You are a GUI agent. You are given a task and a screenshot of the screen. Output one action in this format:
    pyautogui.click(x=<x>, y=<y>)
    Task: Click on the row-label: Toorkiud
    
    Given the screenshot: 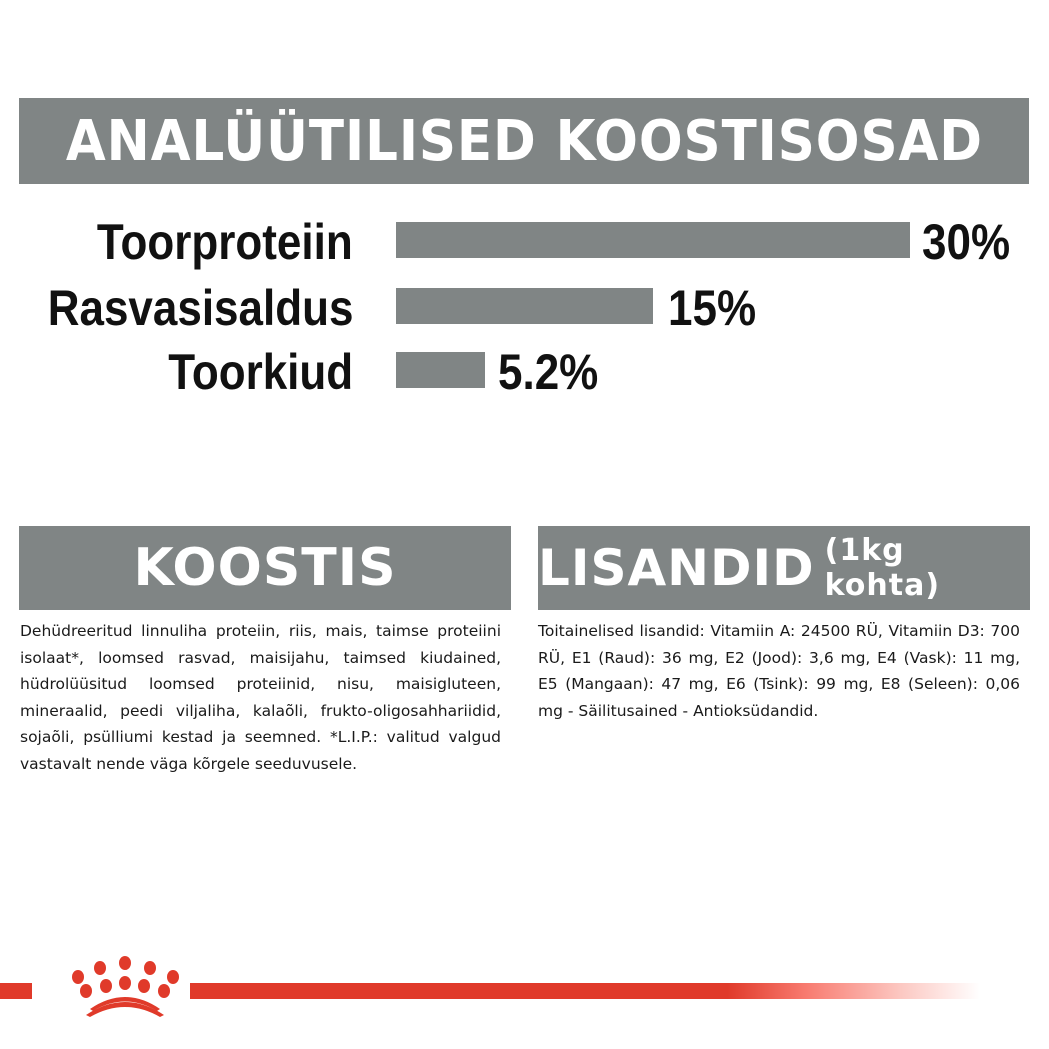 What is the action you would take?
    pyautogui.click(x=260, y=372)
    